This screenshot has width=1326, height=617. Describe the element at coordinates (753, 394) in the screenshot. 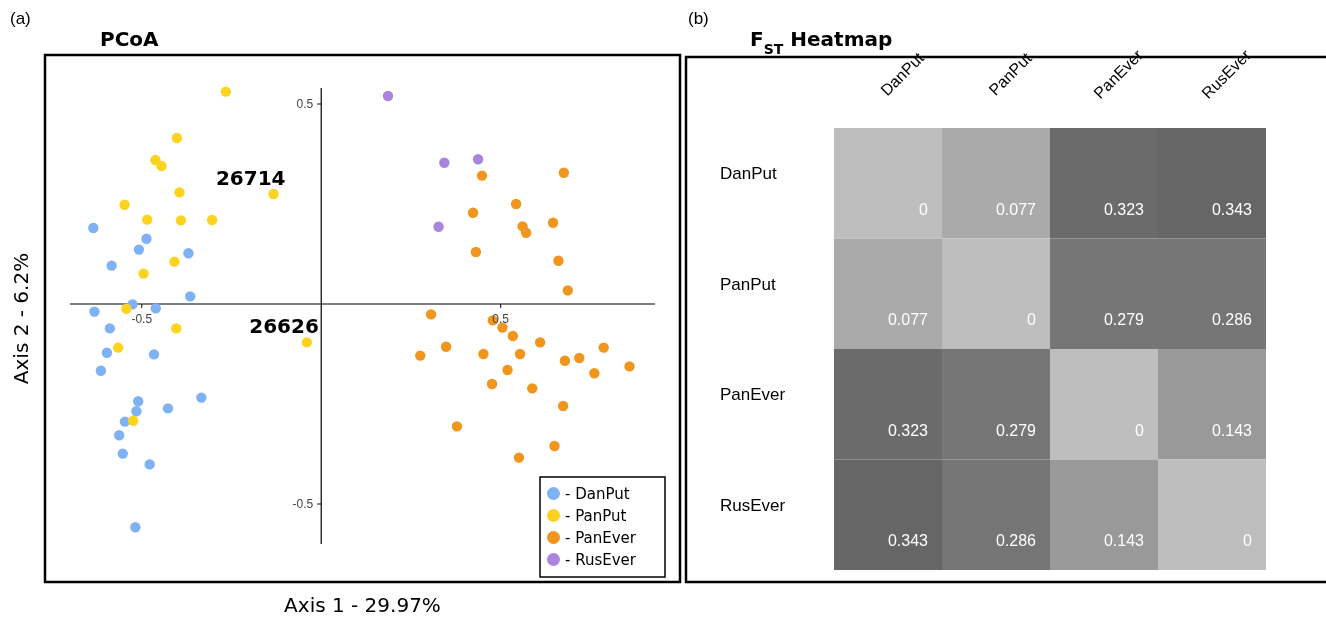

I see `y-tick-label: PanEver` at that location.